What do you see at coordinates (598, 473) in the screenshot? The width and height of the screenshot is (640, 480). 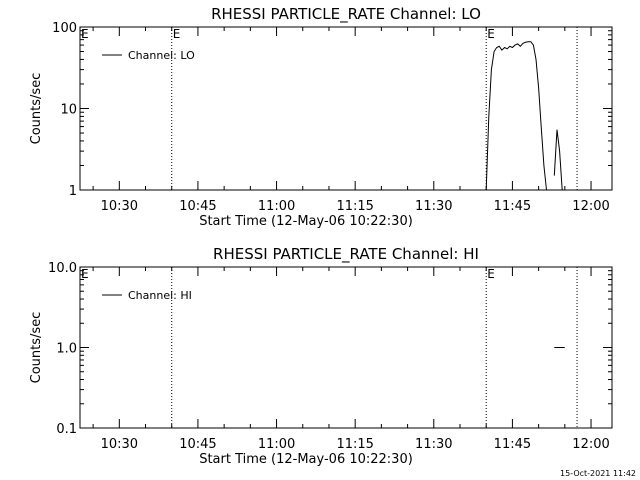 I see `footer-timestamp: 15-Oct-2021 11:42` at bounding box center [598, 473].